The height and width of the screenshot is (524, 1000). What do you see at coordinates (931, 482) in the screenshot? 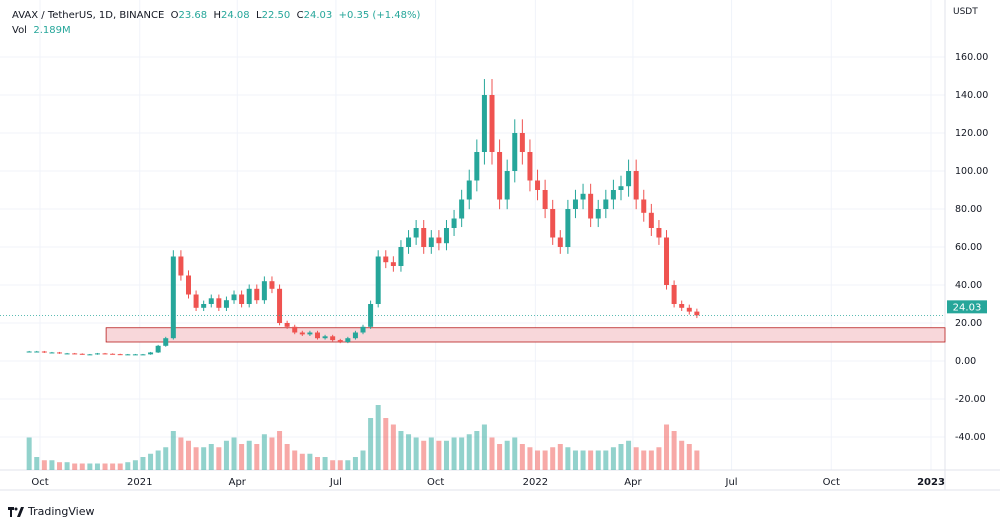
I see `x-tick-label: 2023` at bounding box center [931, 482].